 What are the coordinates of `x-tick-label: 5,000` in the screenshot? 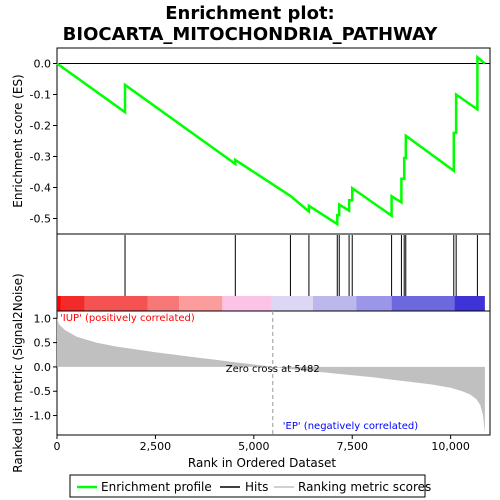 It's located at (254, 446).